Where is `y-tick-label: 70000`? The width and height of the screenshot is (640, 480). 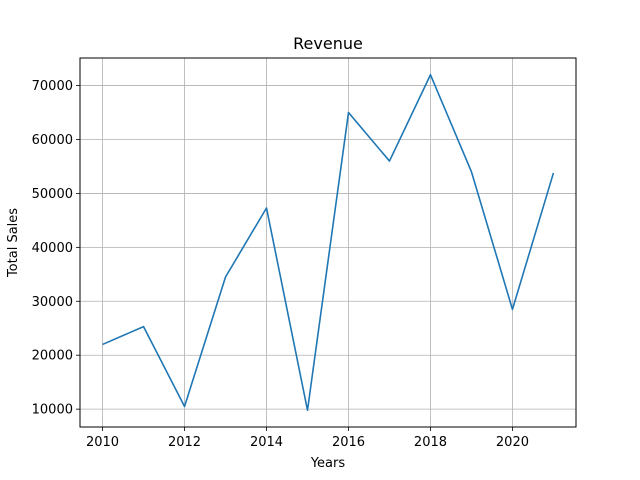
y-tick-label: 70000 is located at coordinates (52, 86).